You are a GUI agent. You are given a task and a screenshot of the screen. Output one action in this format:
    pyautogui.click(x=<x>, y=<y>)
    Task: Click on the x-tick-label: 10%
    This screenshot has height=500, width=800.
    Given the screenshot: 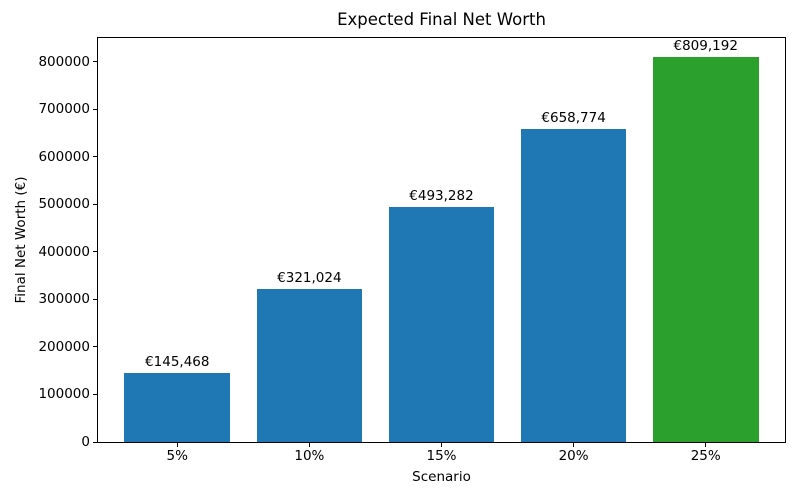 What is the action you would take?
    pyautogui.click(x=309, y=456)
    